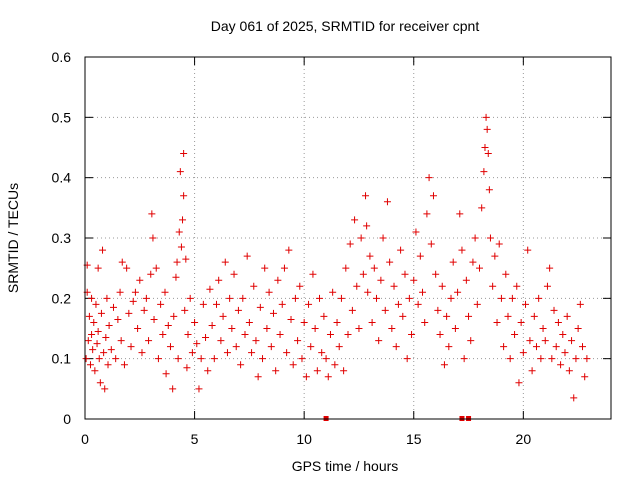 The image size is (640, 480). What do you see at coordinates (13, 238) in the screenshot?
I see `y-axis-label: SRMTID / TECUs` at bounding box center [13, 238].